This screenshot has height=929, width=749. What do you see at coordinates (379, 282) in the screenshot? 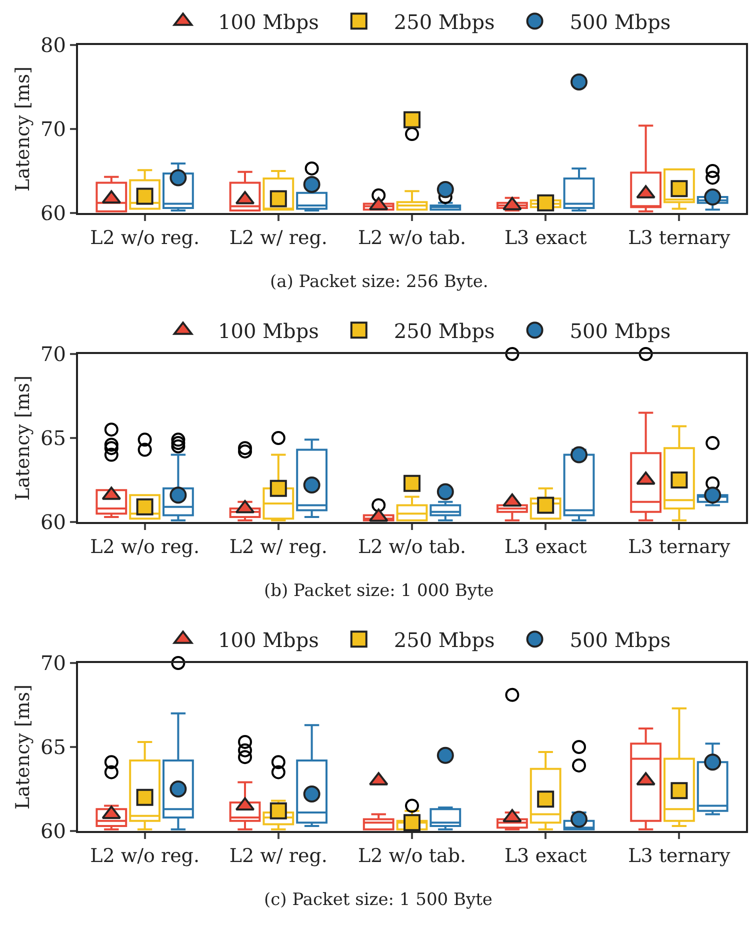
I see `text: (a) Packet size: 256 Byte.` at bounding box center [379, 282].